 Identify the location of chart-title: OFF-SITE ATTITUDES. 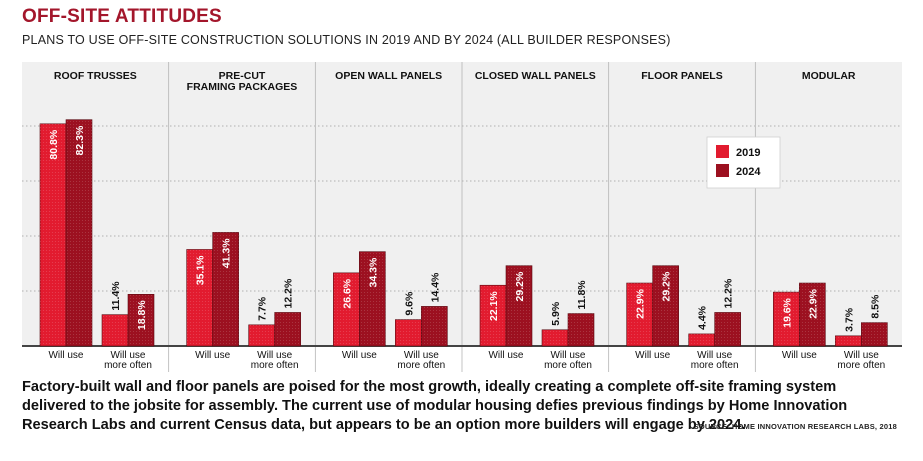
(122, 16).